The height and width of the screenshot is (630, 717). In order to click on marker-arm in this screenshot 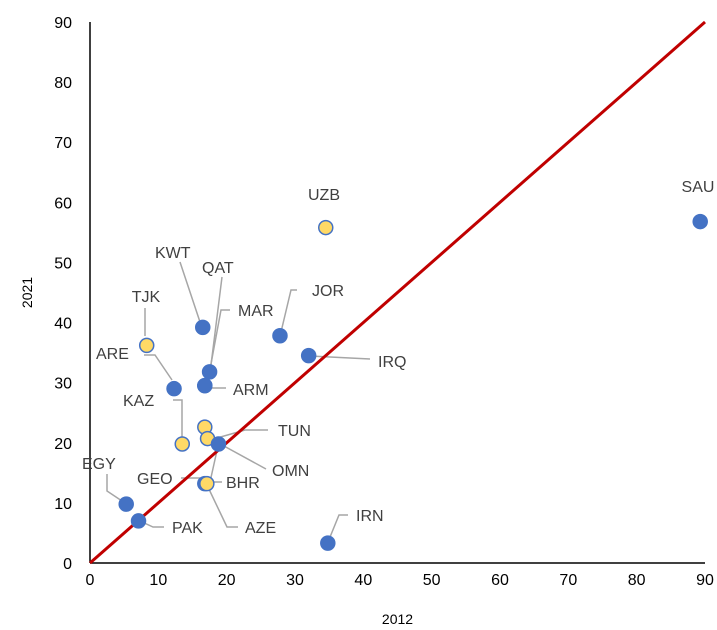, I will do `click(205, 385)`.